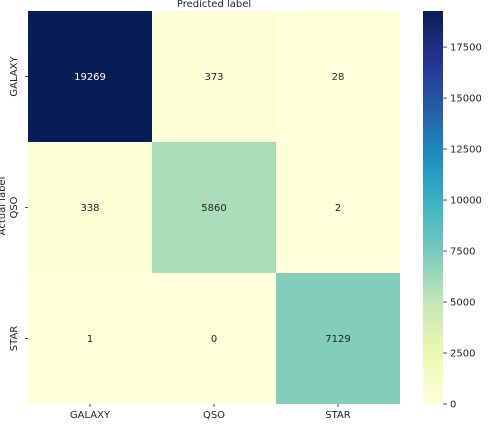 This screenshot has width=504, height=432. Describe the element at coordinates (14, 76) in the screenshot. I see `y-tick-label: GALAXY` at that location.